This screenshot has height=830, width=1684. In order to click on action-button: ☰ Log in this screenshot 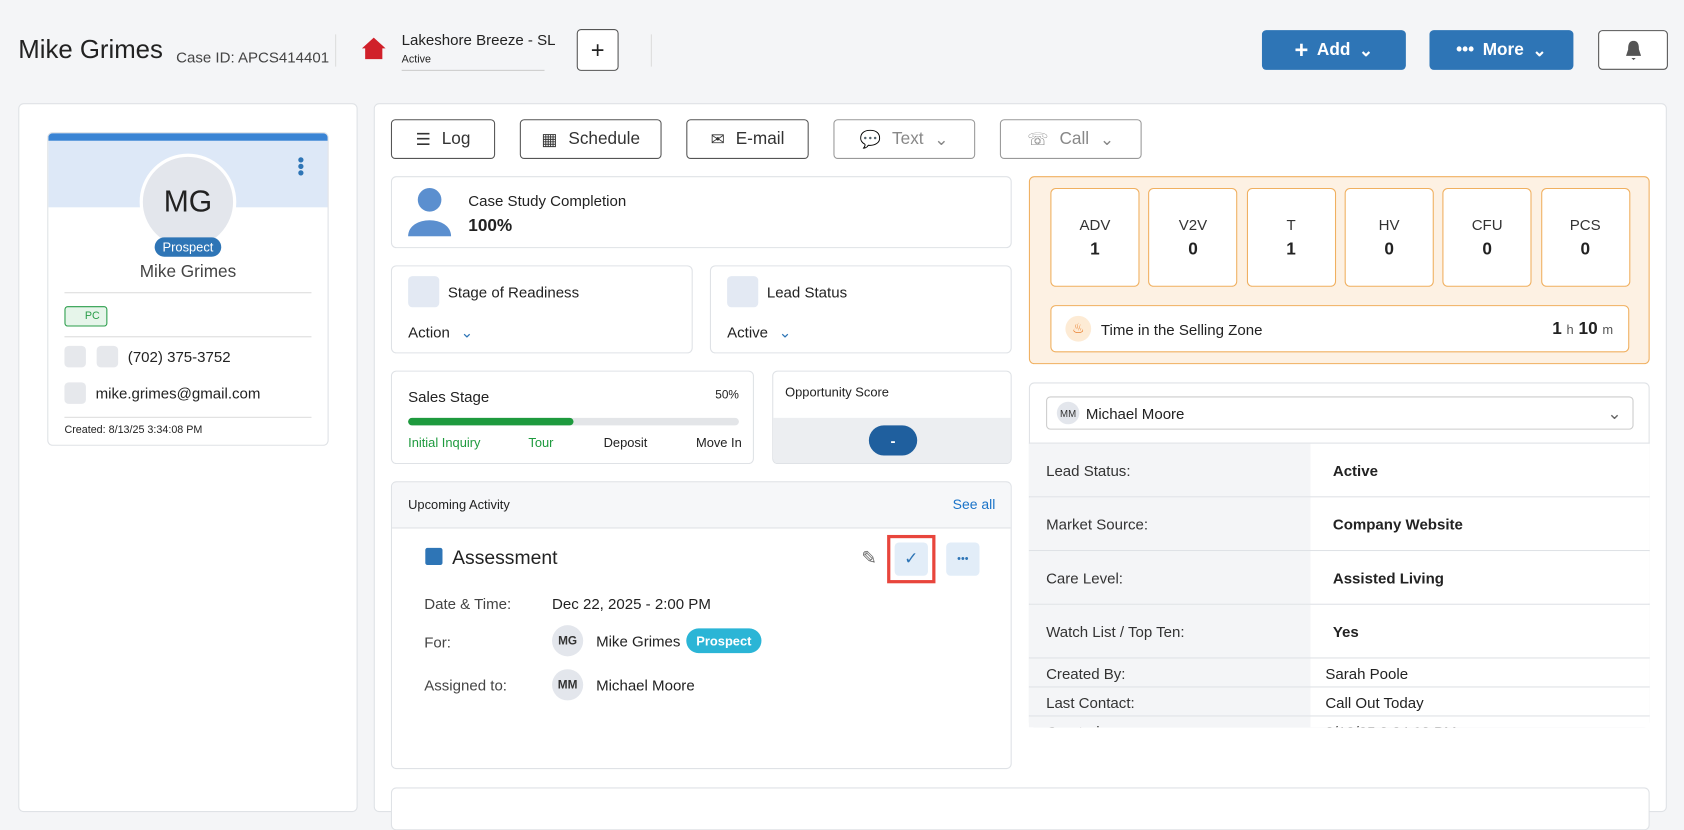, I will do `click(443, 139)`.